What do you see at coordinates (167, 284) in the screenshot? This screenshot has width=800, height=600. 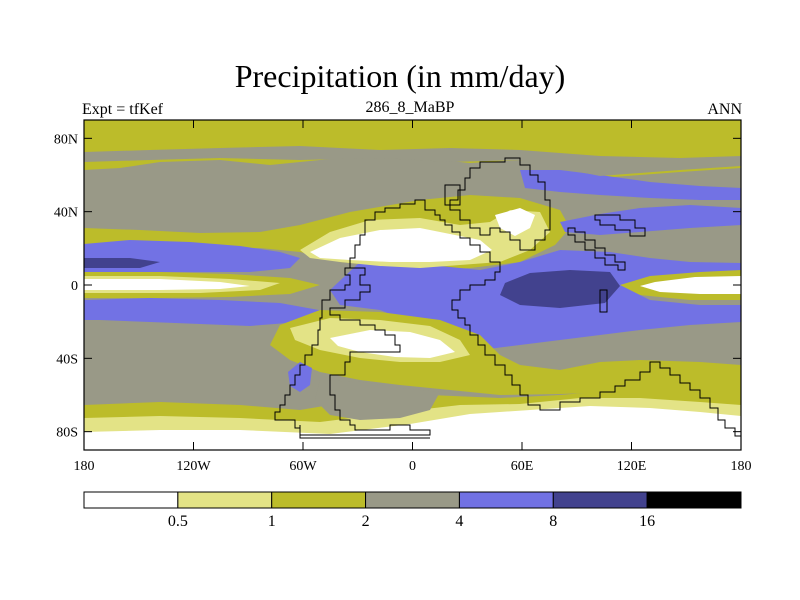 I see `equator-white-west` at bounding box center [167, 284].